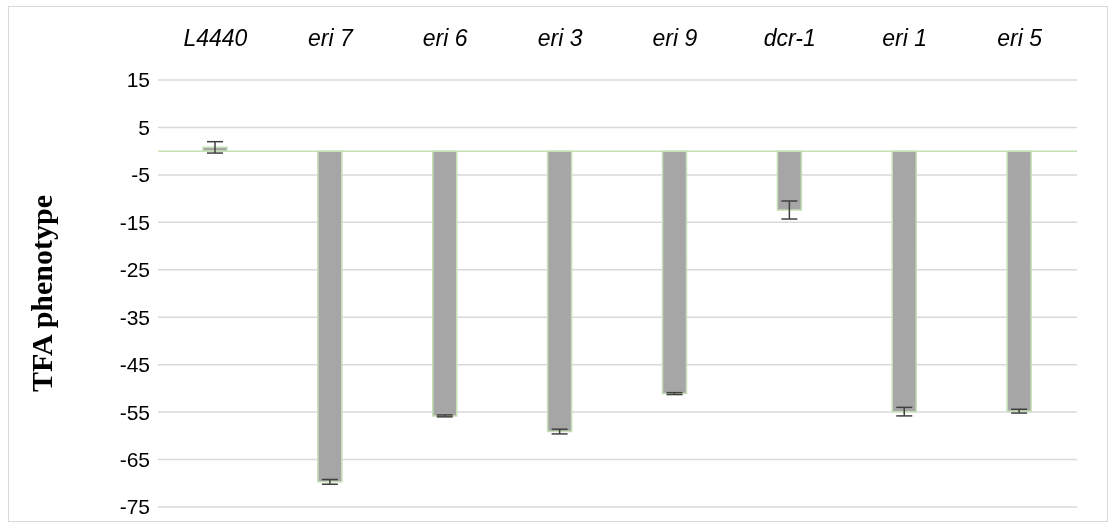  What do you see at coordinates (134, 317) in the screenshot?
I see `y-tick-label: -35` at bounding box center [134, 317].